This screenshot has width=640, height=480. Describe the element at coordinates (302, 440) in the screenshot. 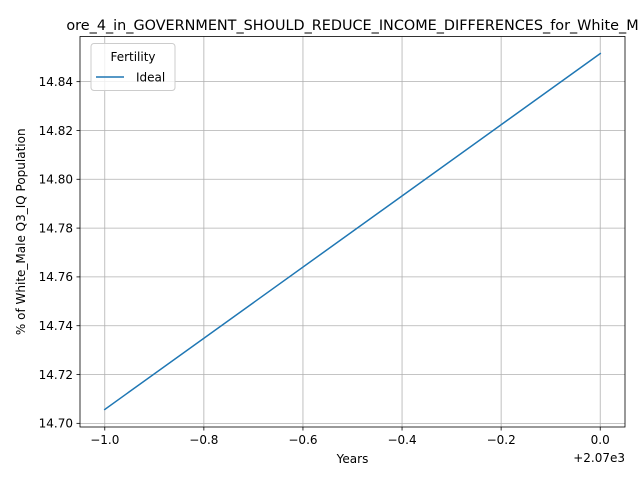

I see `x-tick-label: −0.6` at that location.